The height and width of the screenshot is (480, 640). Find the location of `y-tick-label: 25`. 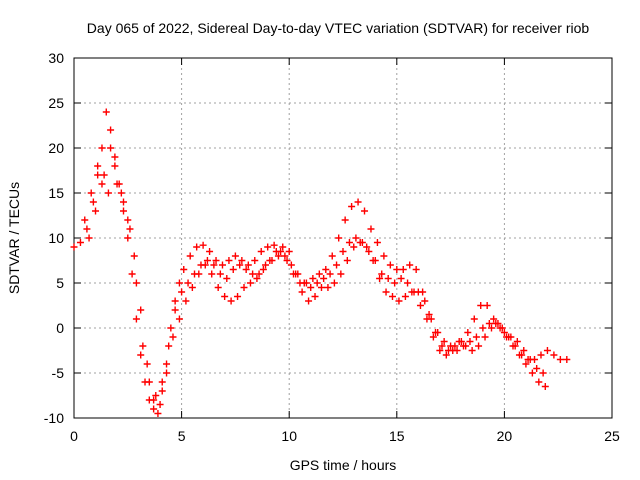

y-tick-label: 25 is located at coordinates (56, 103).